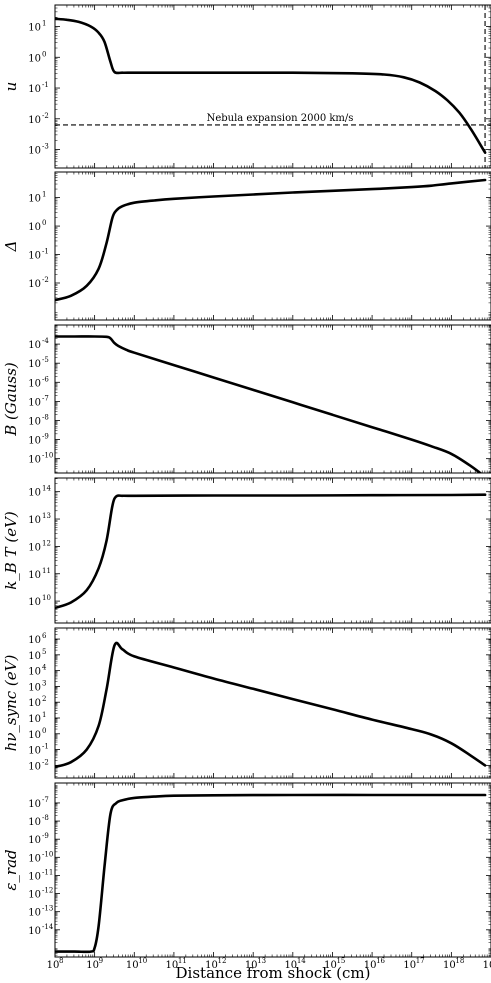 The width and height of the screenshot is (491, 983). I want to click on y-tick-exponent: 11, so click(46, 571).